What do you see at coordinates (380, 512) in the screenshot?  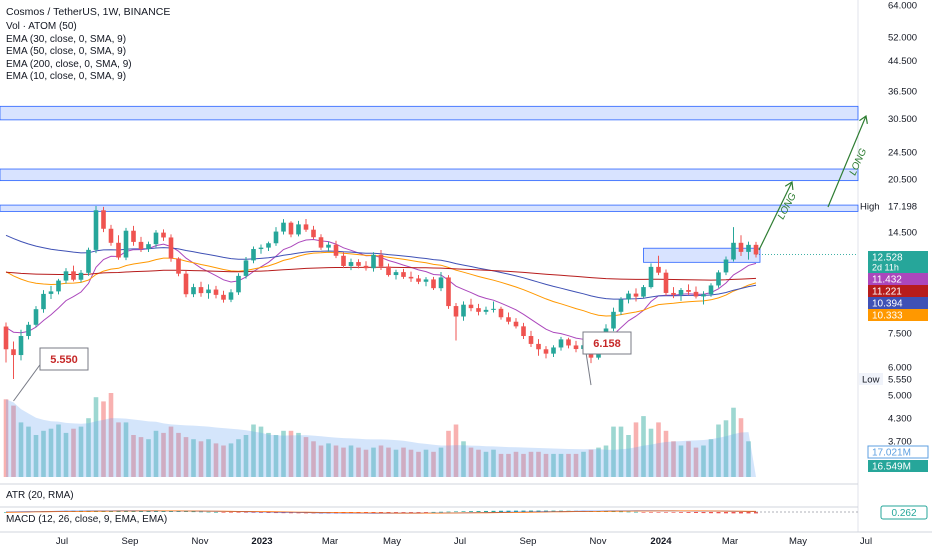 I see `macd-signal-line` at bounding box center [380, 512].